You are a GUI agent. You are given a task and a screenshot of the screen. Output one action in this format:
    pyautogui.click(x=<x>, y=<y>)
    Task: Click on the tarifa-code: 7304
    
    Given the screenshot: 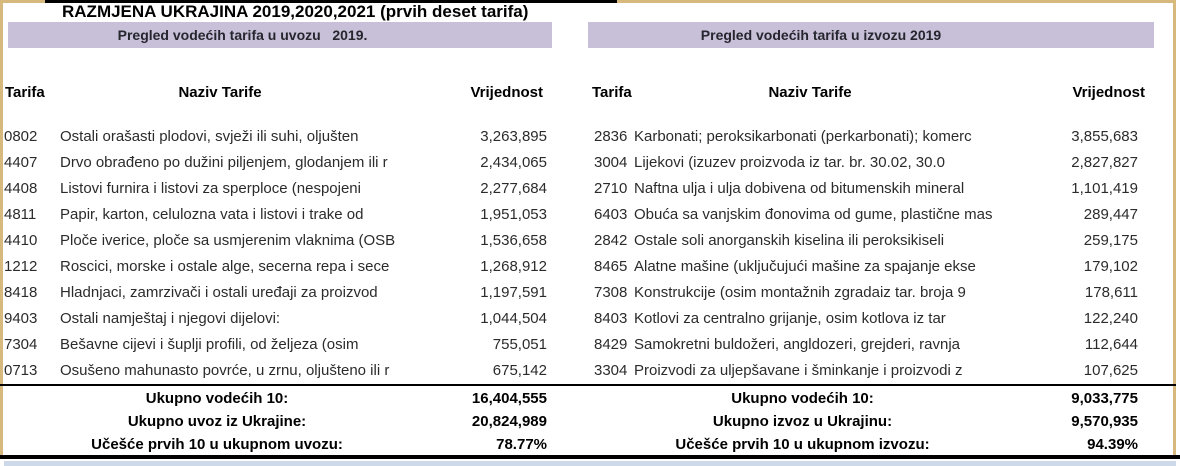 What is the action you would take?
    pyautogui.click(x=21, y=344)
    